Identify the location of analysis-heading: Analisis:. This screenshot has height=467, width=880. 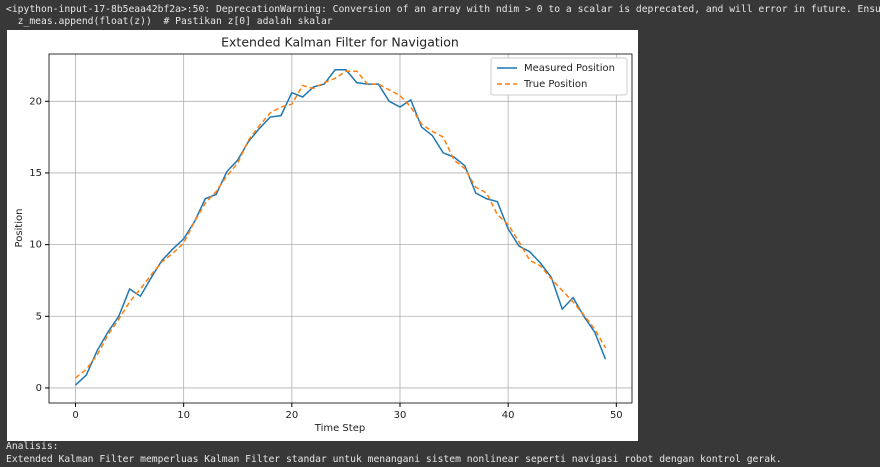
(32, 446).